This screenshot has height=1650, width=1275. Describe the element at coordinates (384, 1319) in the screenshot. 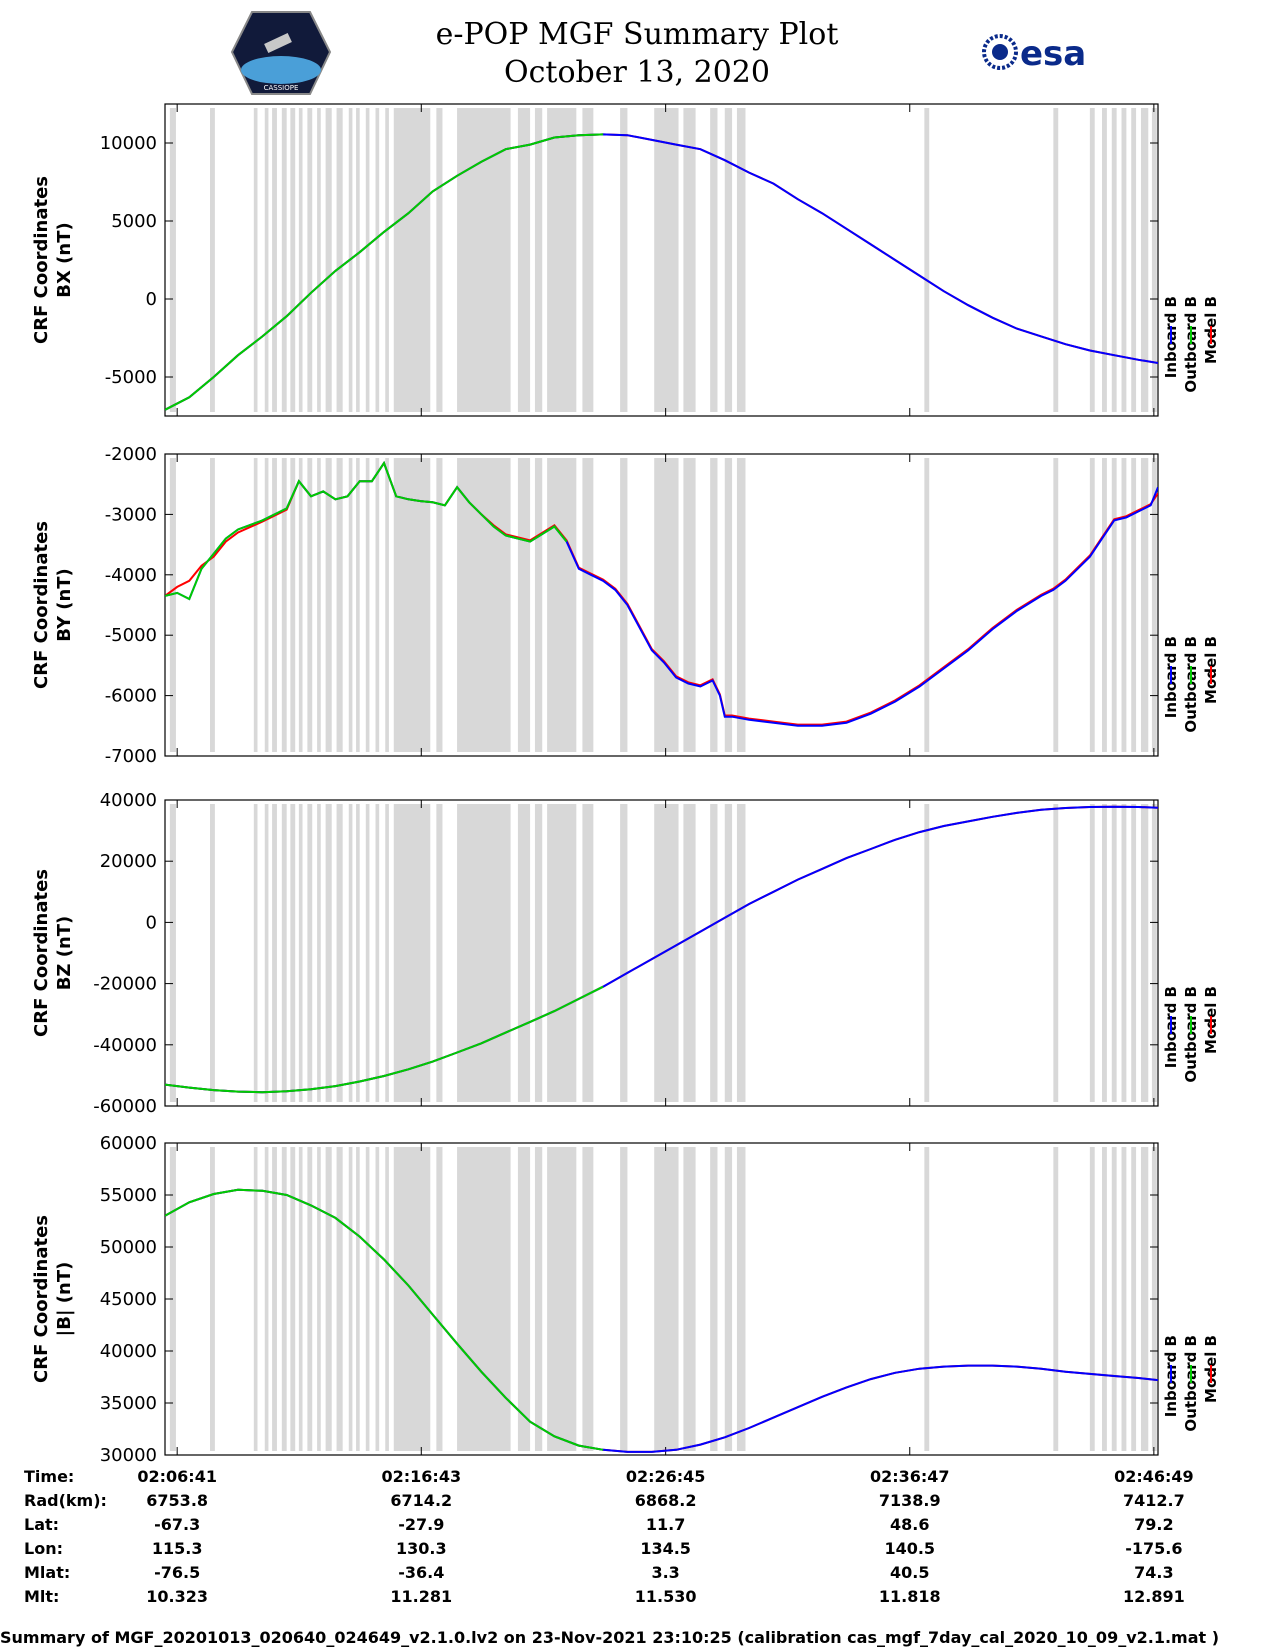

I see `outboard-b-line` at that location.